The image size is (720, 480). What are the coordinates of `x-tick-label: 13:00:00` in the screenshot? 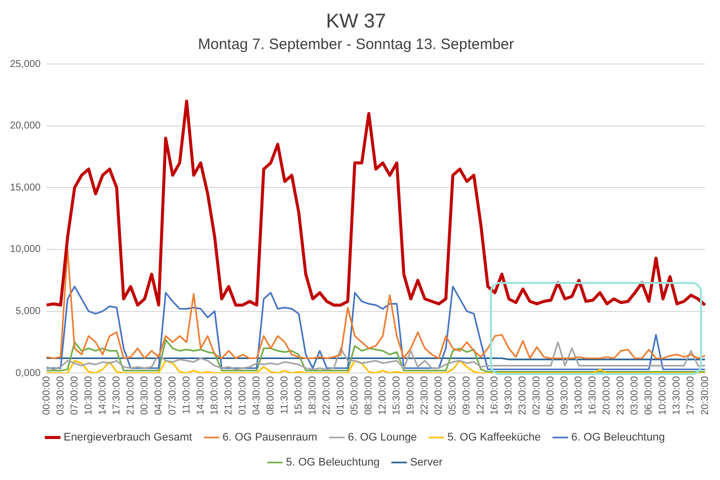 It's located at (579, 396).